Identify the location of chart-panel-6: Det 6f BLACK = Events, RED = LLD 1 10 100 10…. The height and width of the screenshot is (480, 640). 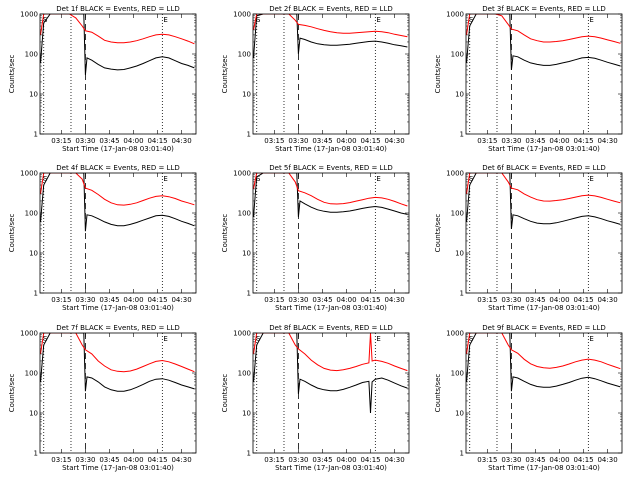
(528, 238).